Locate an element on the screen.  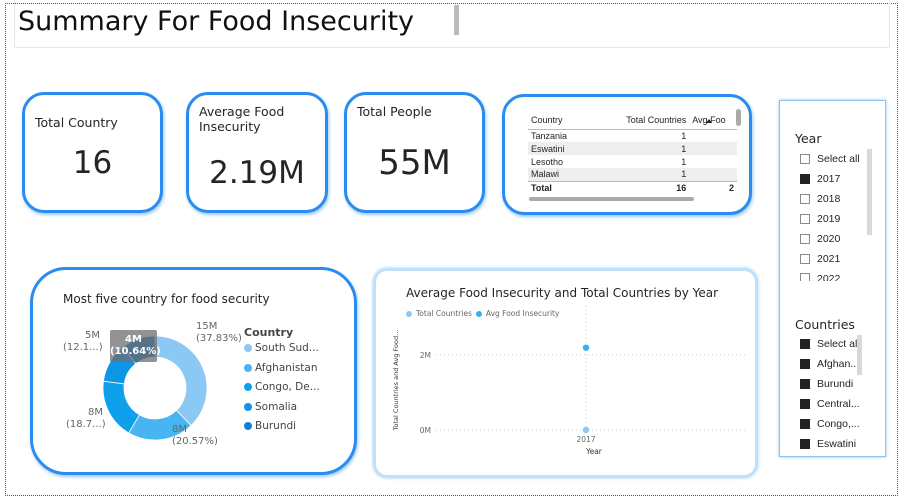
slicer-item-label: 2019 is located at coordinates (829, 219).